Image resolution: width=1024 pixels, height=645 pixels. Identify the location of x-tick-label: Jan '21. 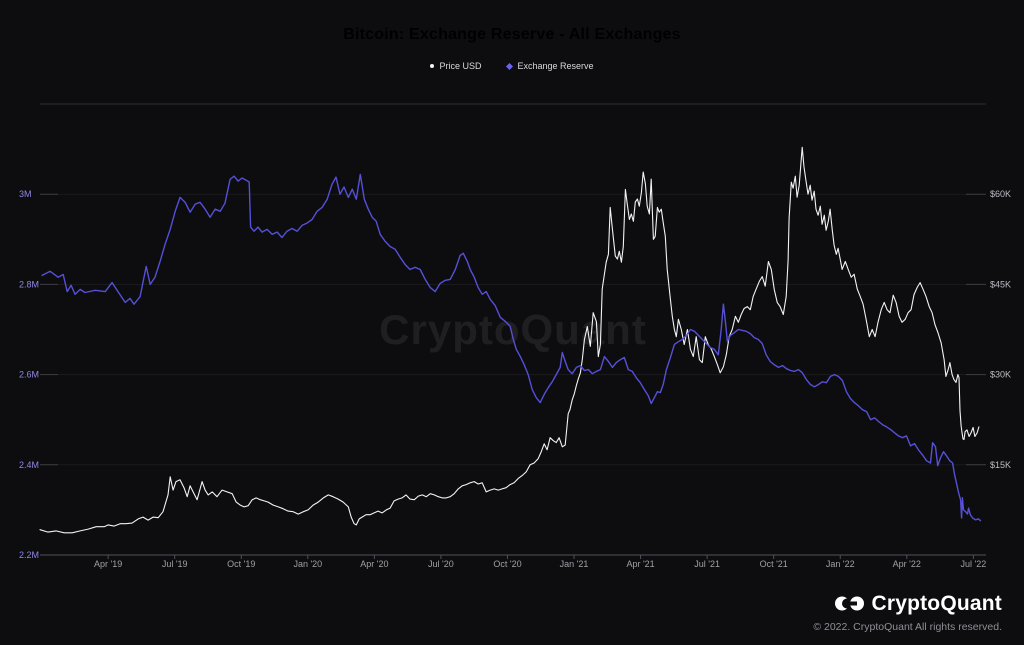
(574, 564).